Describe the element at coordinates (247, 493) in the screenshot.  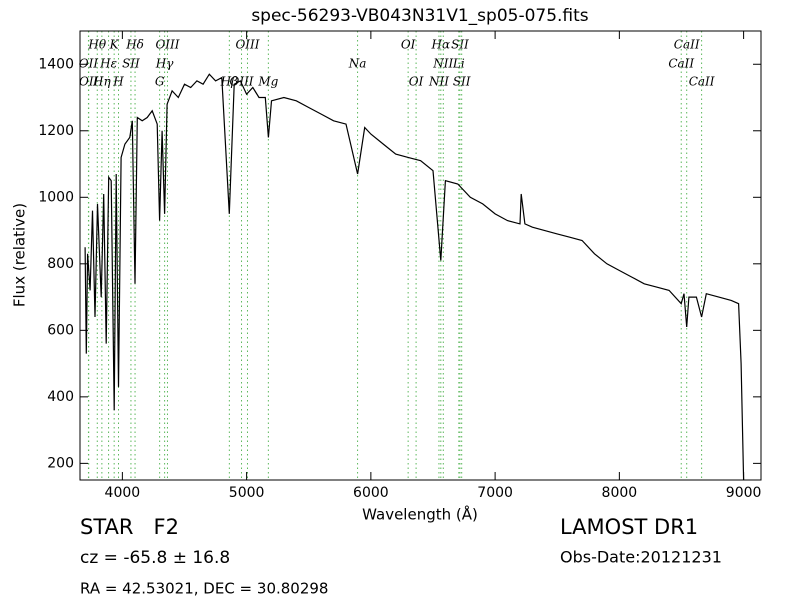
I see `x-tick-label: 5000` at that location.